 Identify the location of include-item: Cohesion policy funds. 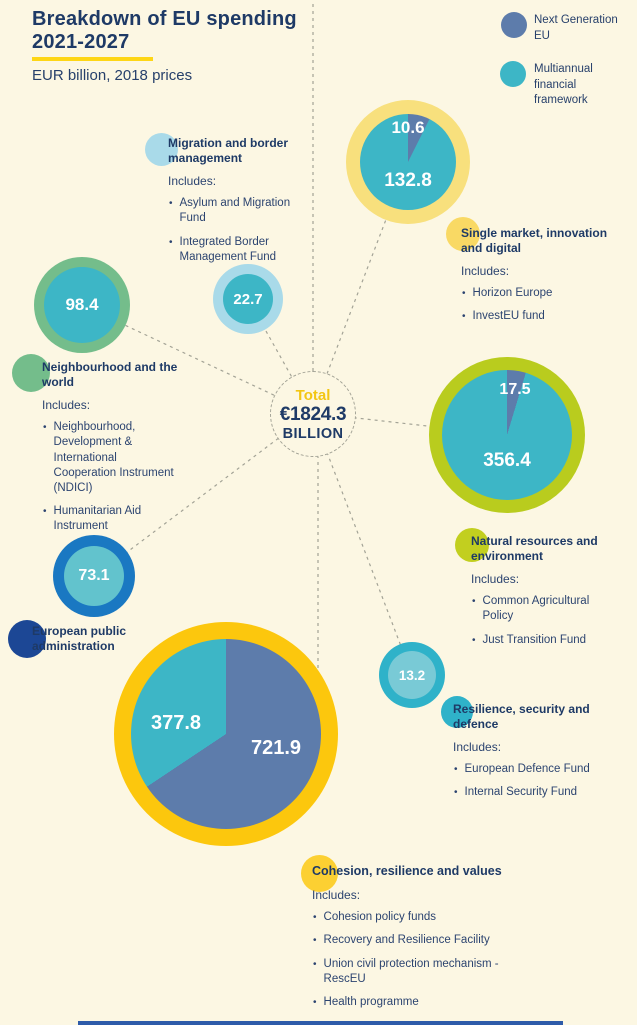
(419, 917).